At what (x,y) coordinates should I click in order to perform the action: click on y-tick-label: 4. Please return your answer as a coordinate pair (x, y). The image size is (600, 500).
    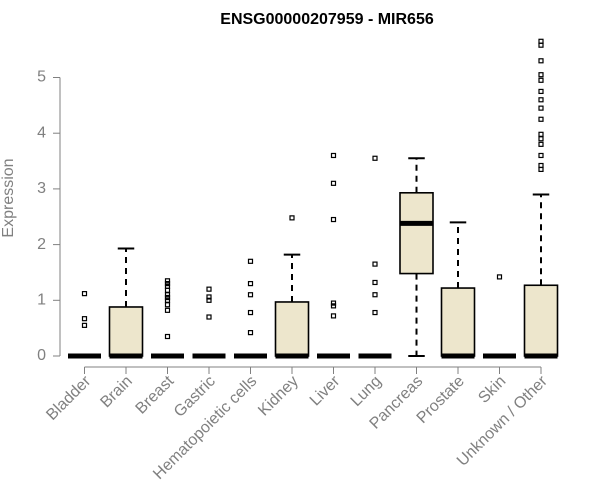
    Looking at the image, I should click on (41, 132).